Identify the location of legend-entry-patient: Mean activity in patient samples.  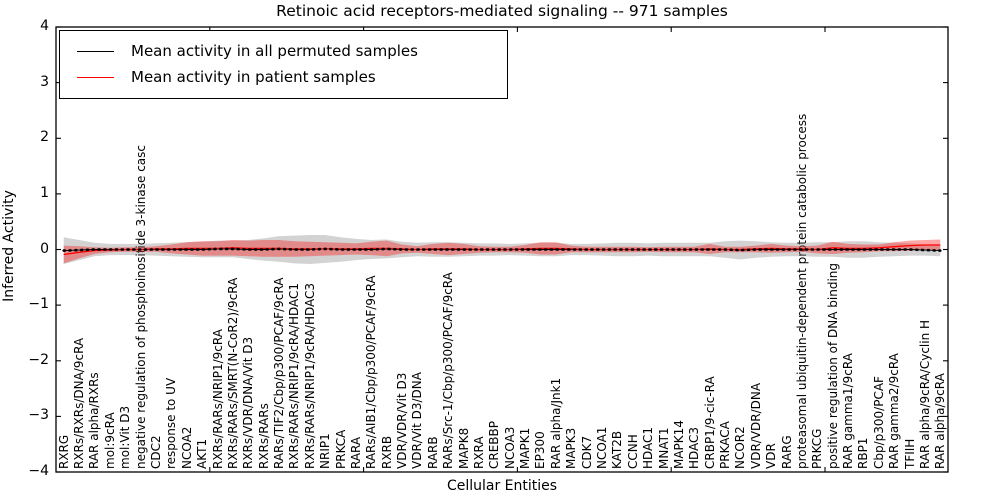
(283, 77).